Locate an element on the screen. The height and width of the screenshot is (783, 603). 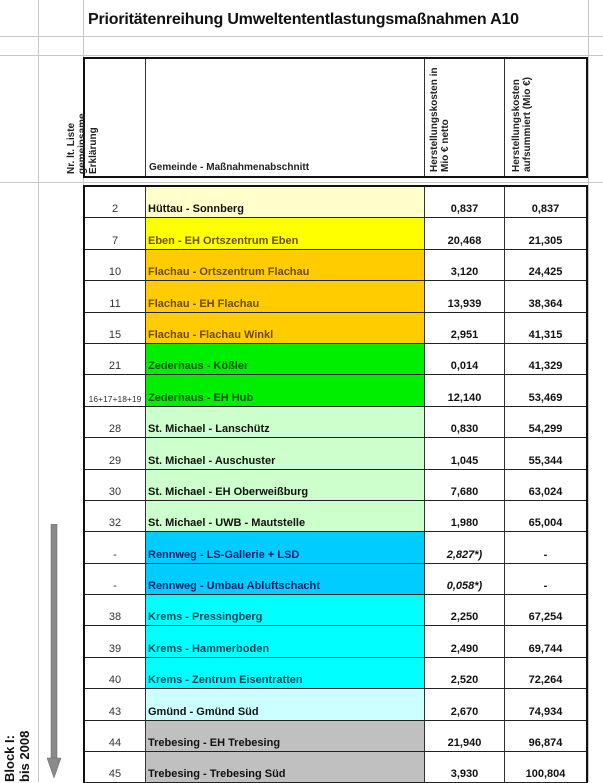
table-row: 39 Krems - Hammerboden 2,490 69,744 is located at coordinates (335, 642).